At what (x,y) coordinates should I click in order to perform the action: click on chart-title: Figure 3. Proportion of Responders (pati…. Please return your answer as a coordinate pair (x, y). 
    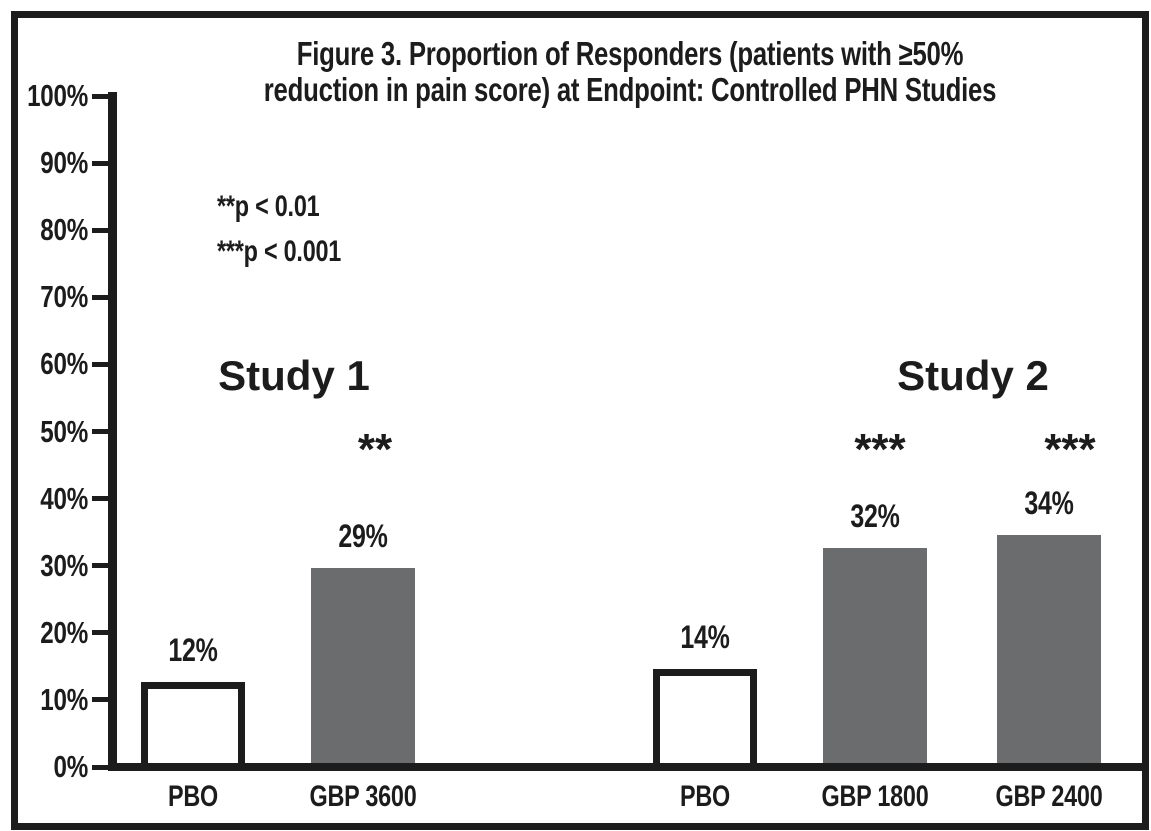
    Looking at the image, I should click on (630, 72).